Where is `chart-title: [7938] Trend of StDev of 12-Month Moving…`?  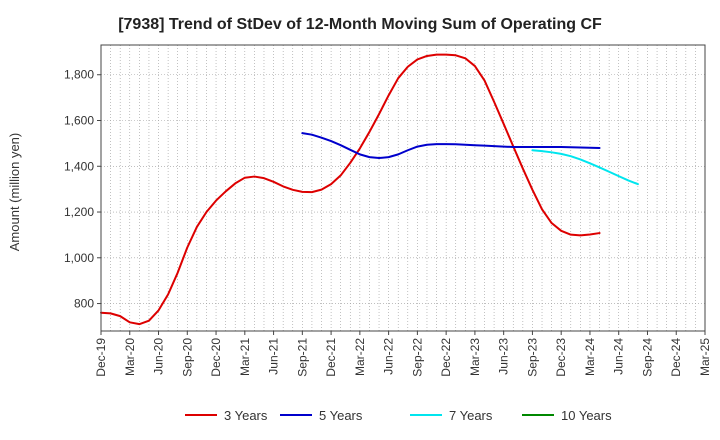 chart-title: [7938] Trend of StDev of 12-Month Moving… is located at coordinates (360, 24).